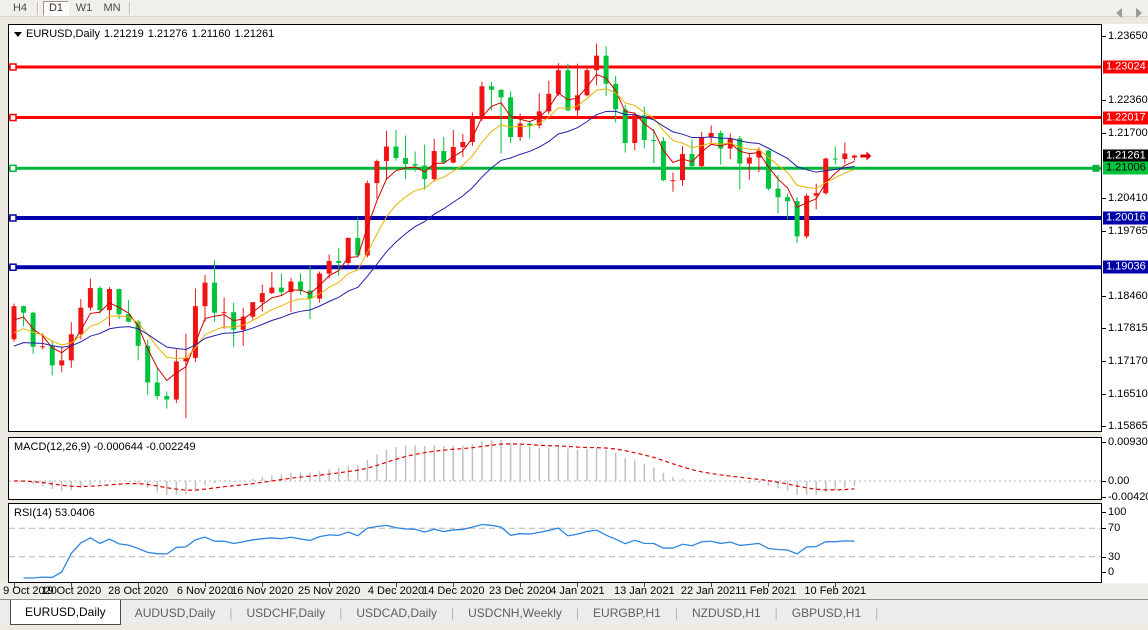 The image size is (1148, 630). Describe the element at coordinates (1125, 118) in the screenshot. I see `price-badge-1.22017: 1.22017` at that location.